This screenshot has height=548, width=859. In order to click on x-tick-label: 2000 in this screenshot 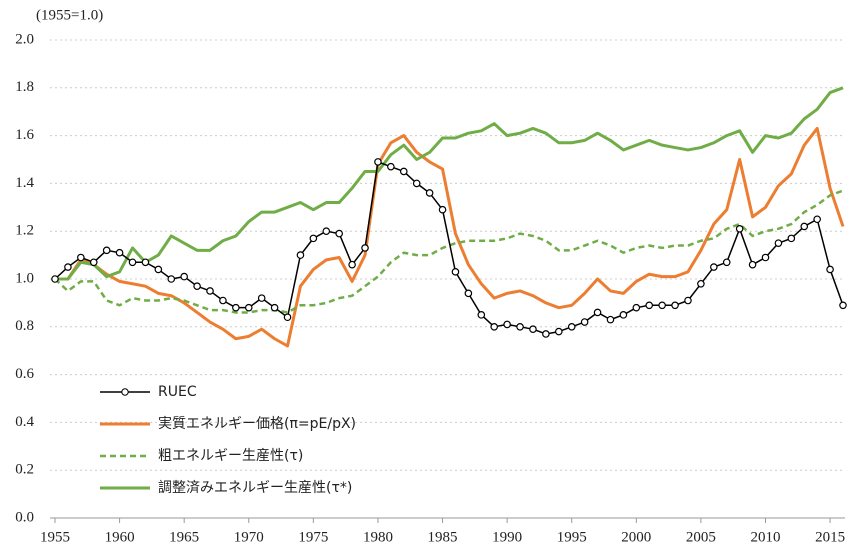, I will do `click(636, 537)`.